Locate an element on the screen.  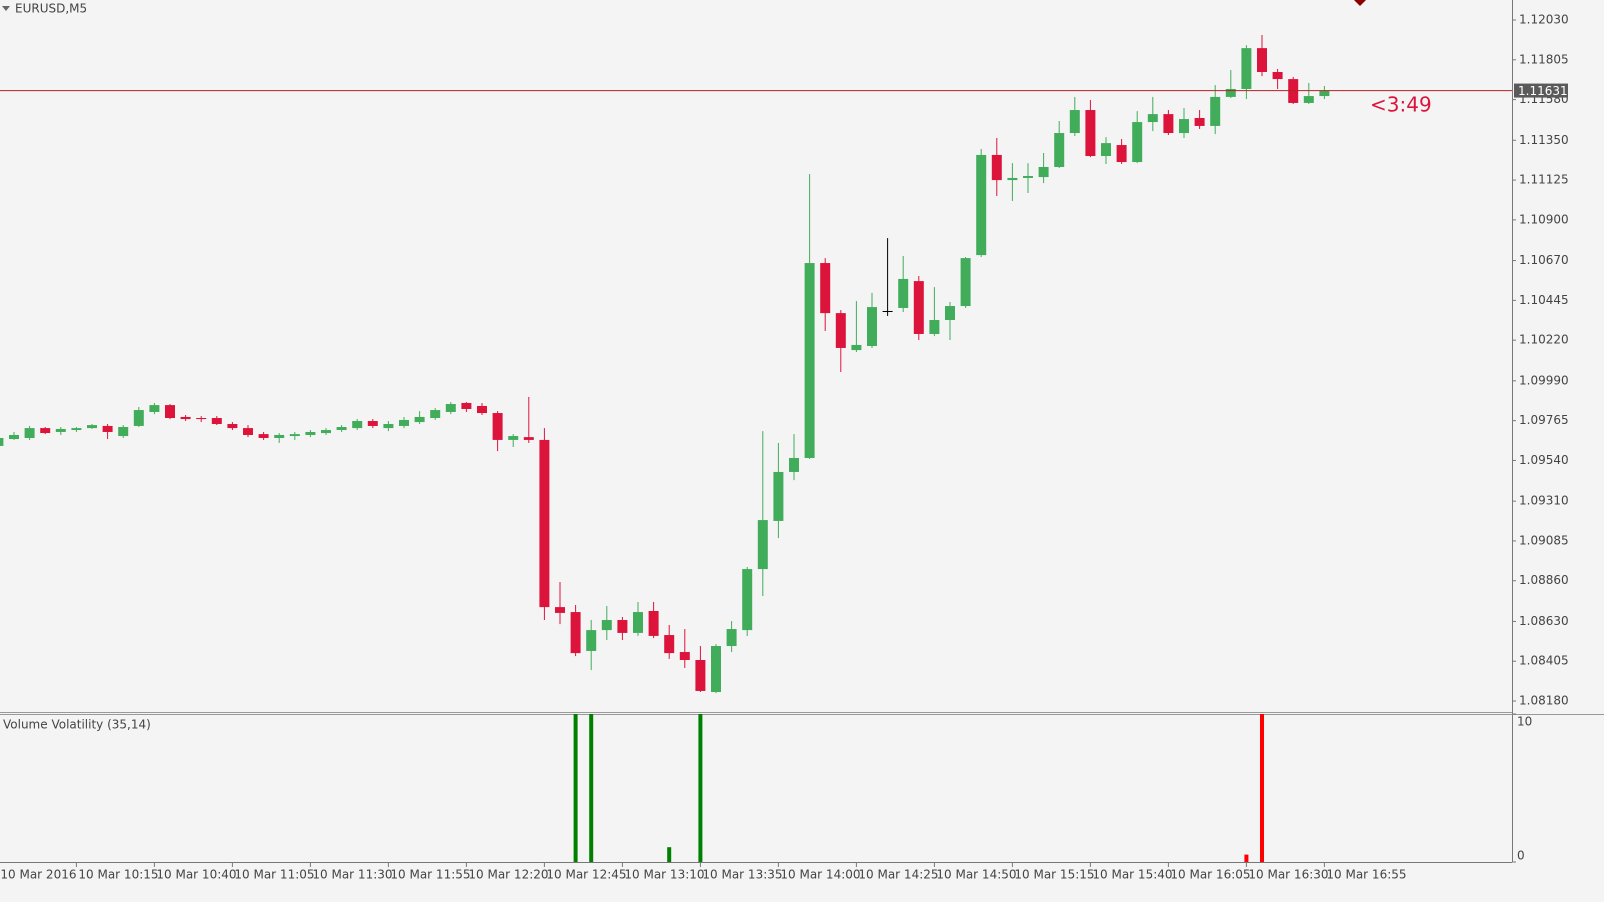
x-tick-label: 10 Mar 14:50 is located at coordinates (976, 875).